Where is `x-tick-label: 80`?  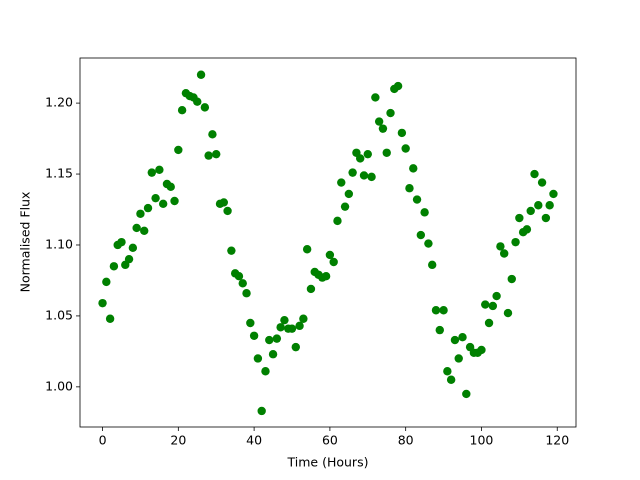
x-tick-label: 80 is located at coordinates (406, 440).